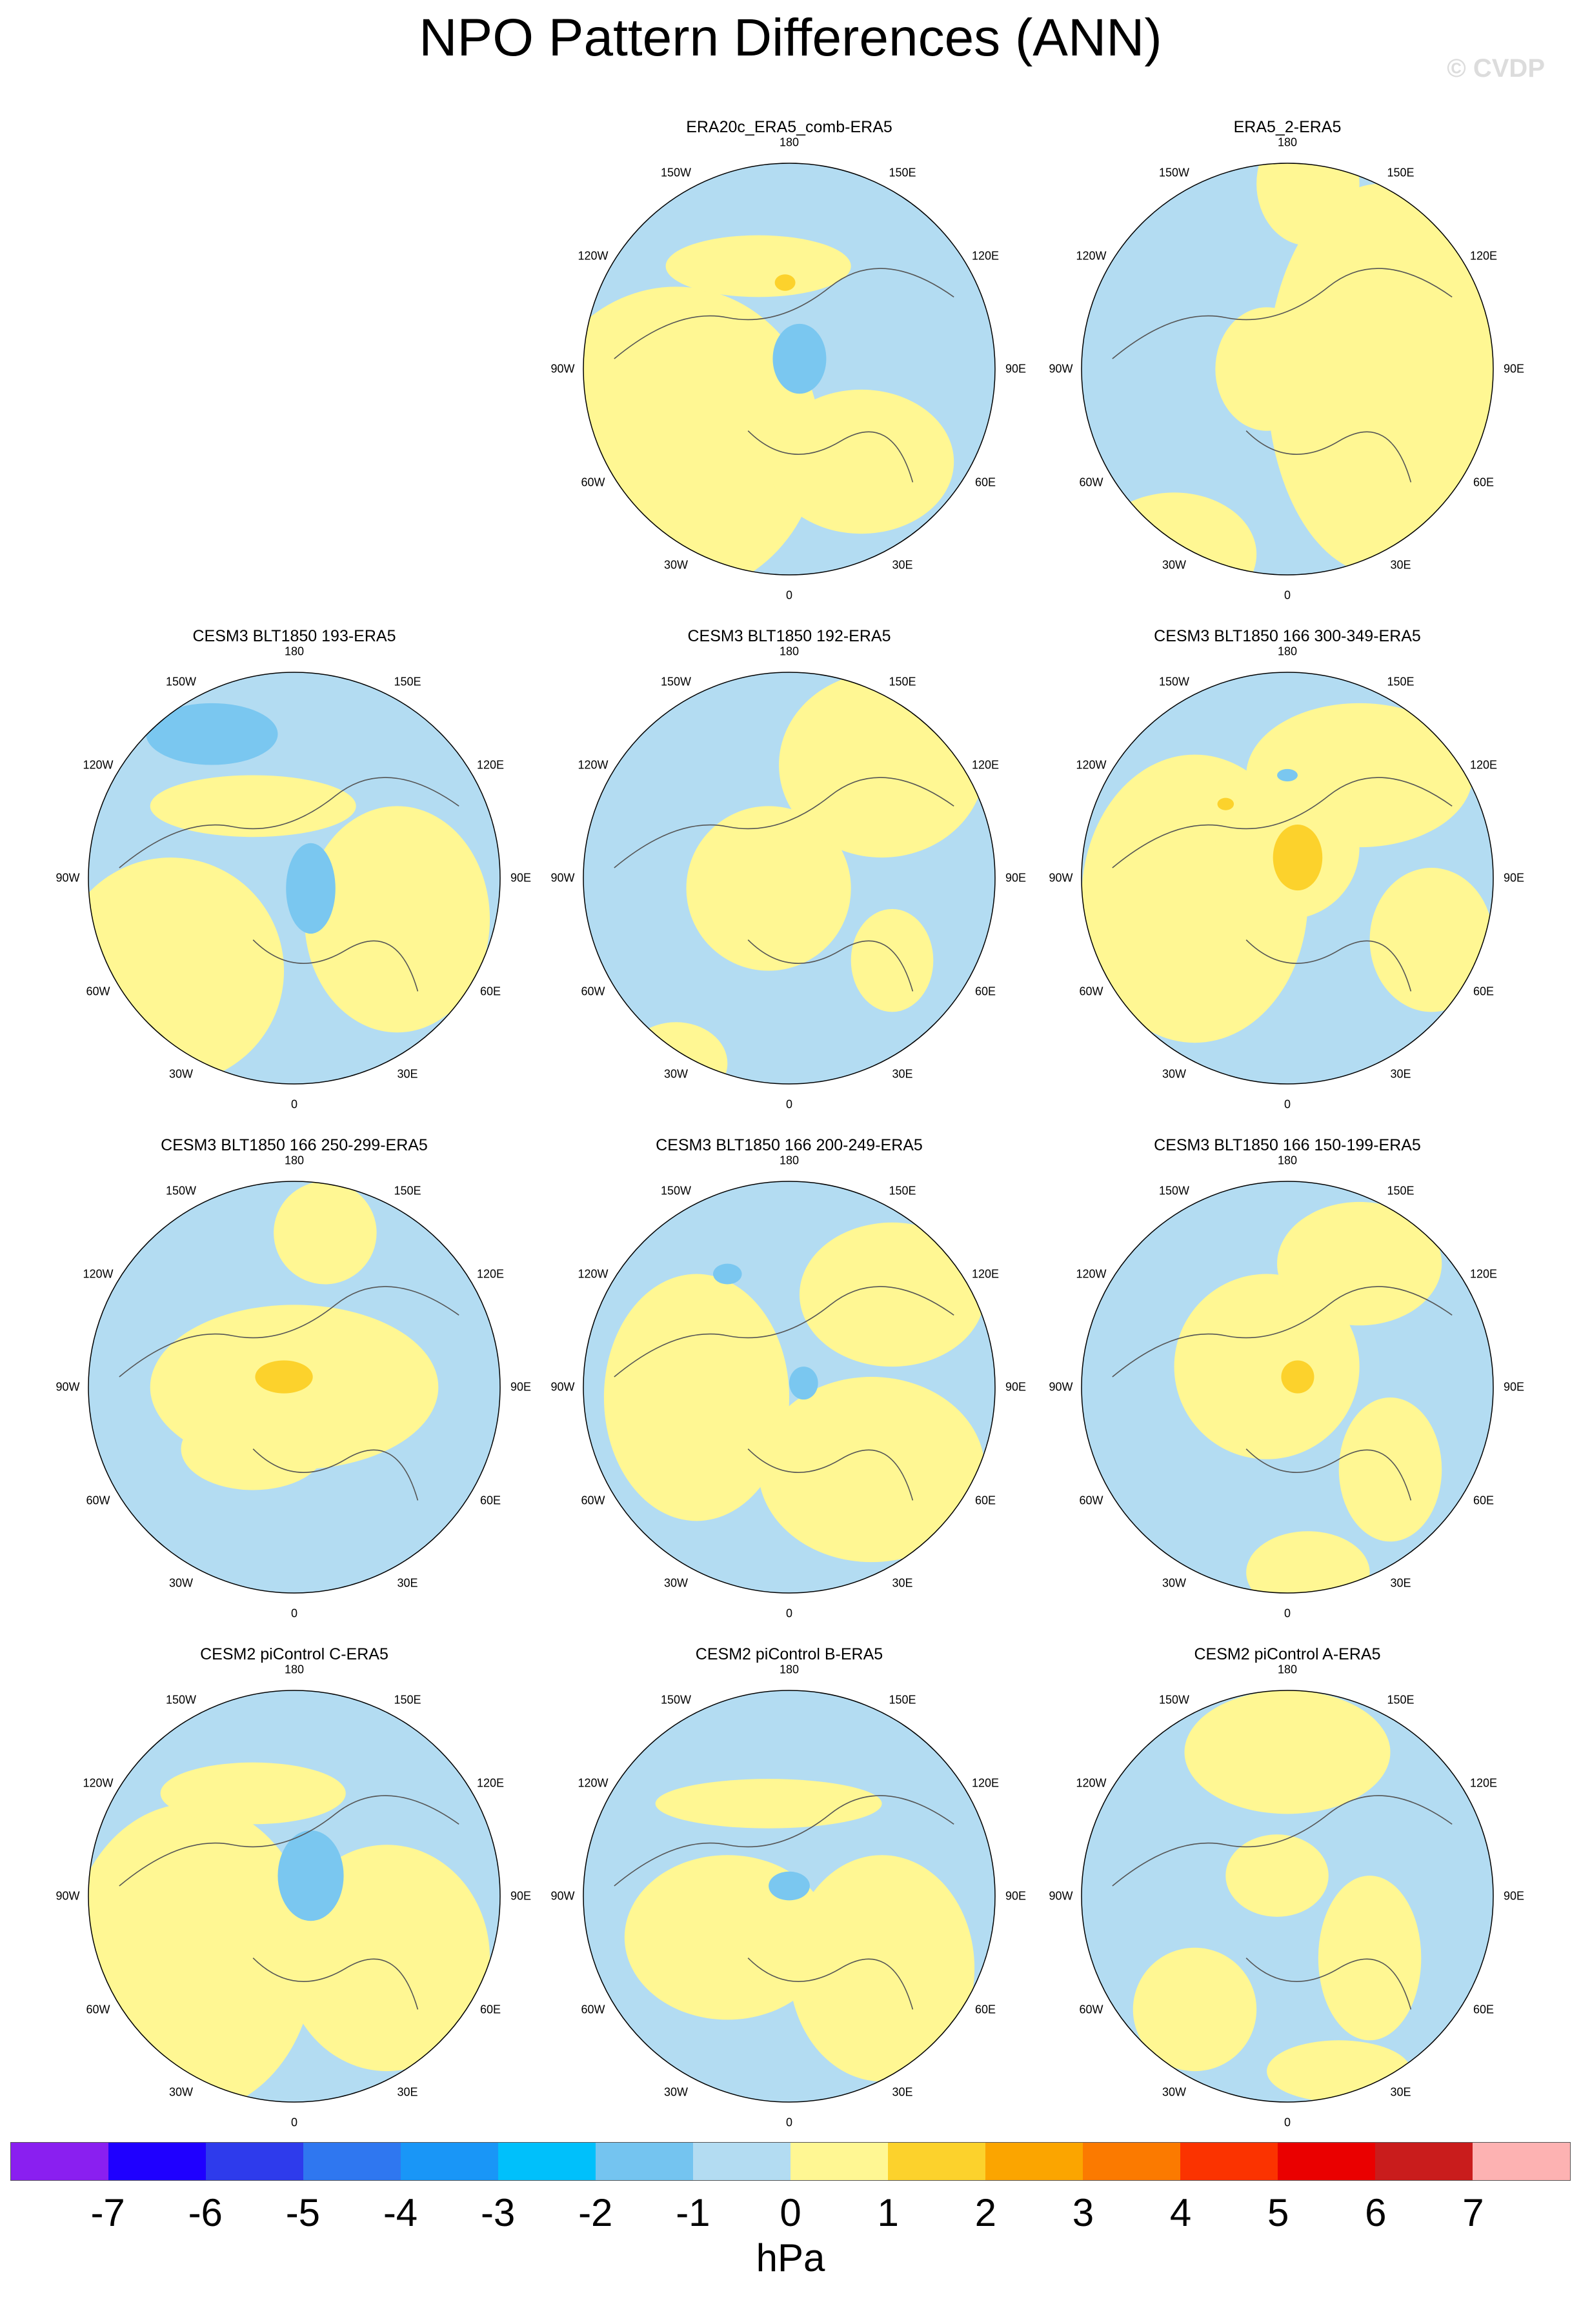  What do you see at coordinates (790, 37) in the screenshot?
I see `chart-title: NPO Pattern Differences (ANN)` at bounding box center [790, 37].